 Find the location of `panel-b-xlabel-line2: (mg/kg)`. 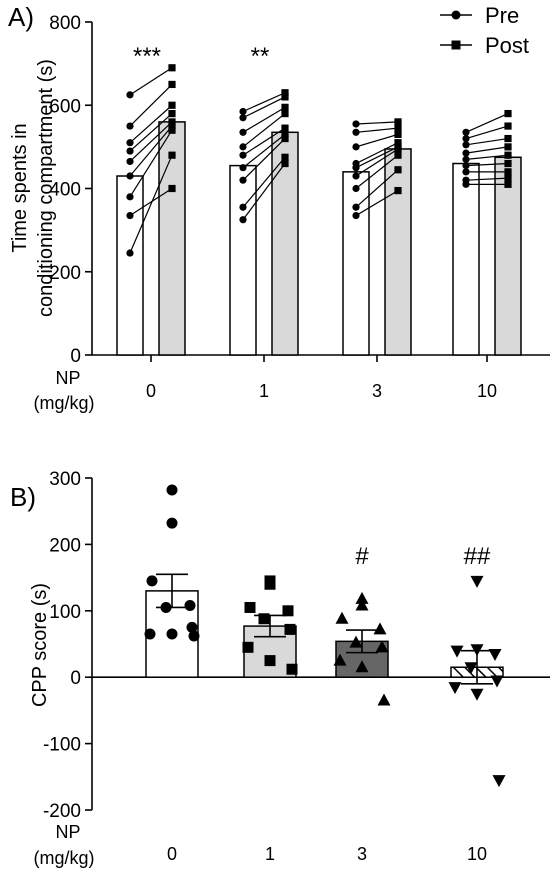

panel-b-xlabel-line2: (mg/kg) is located at coordinates (63, 858).